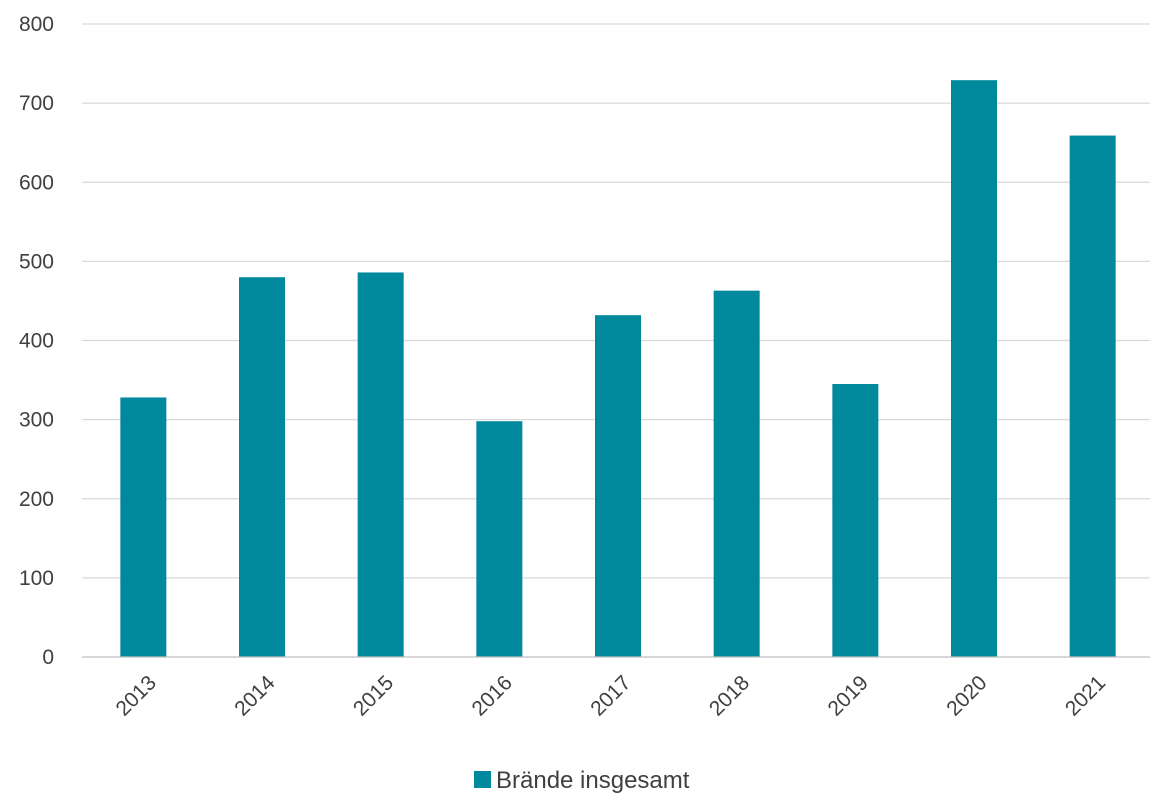  What do you see at coordinates (492, 695) in the screenshot?
I see `x-tick-label: 2016` at bounding box center [492, 695].